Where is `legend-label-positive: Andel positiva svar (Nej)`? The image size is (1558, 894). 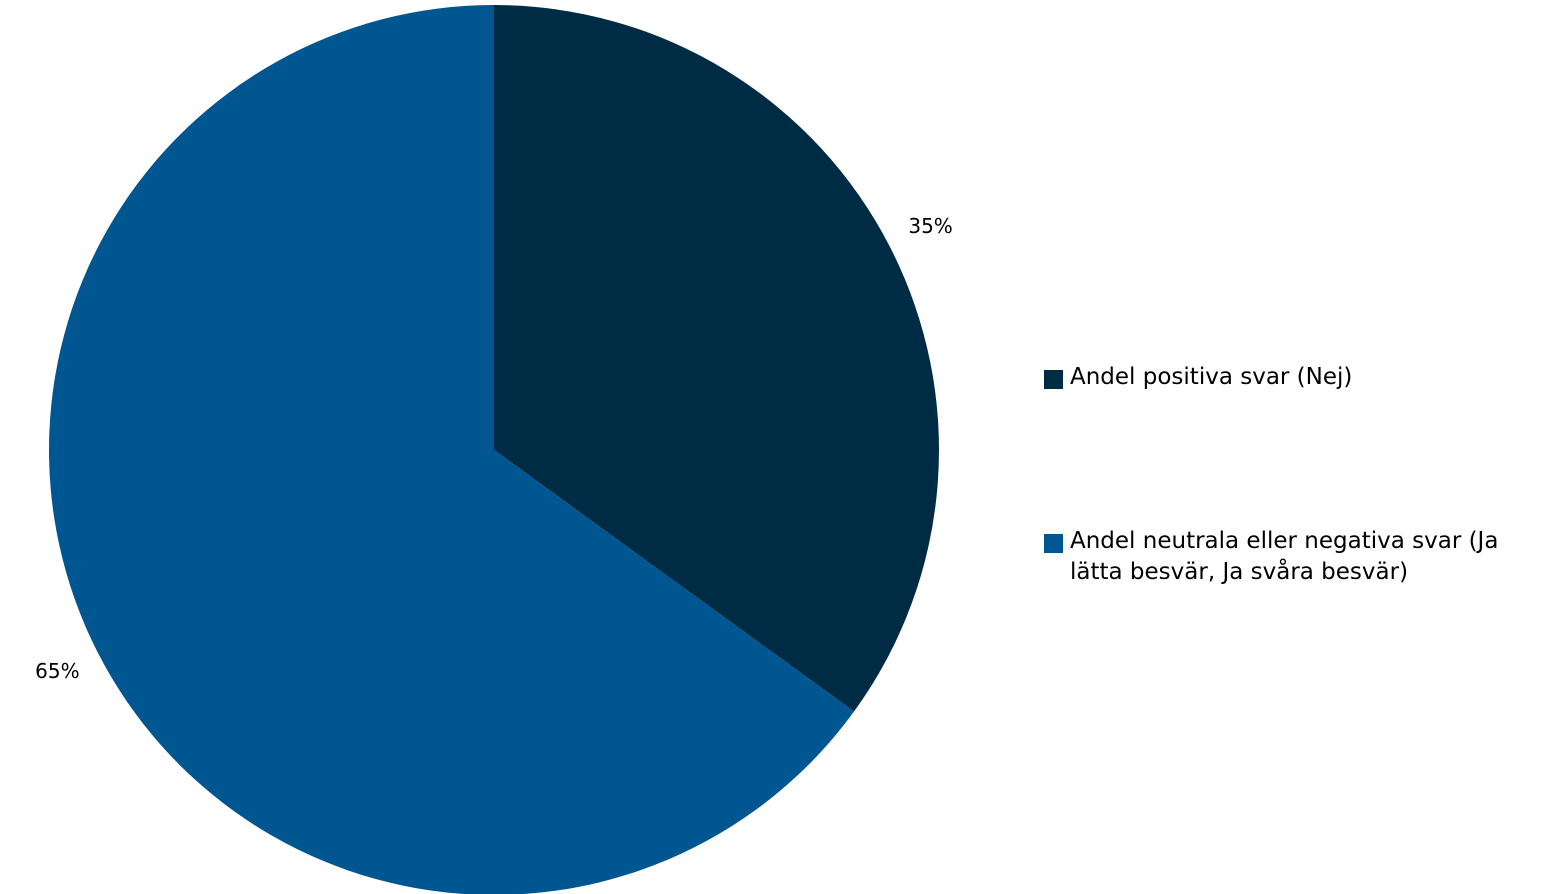
legend-label-positive: Andel positiva svar (Nej) is located at coordinates (1211, 377).